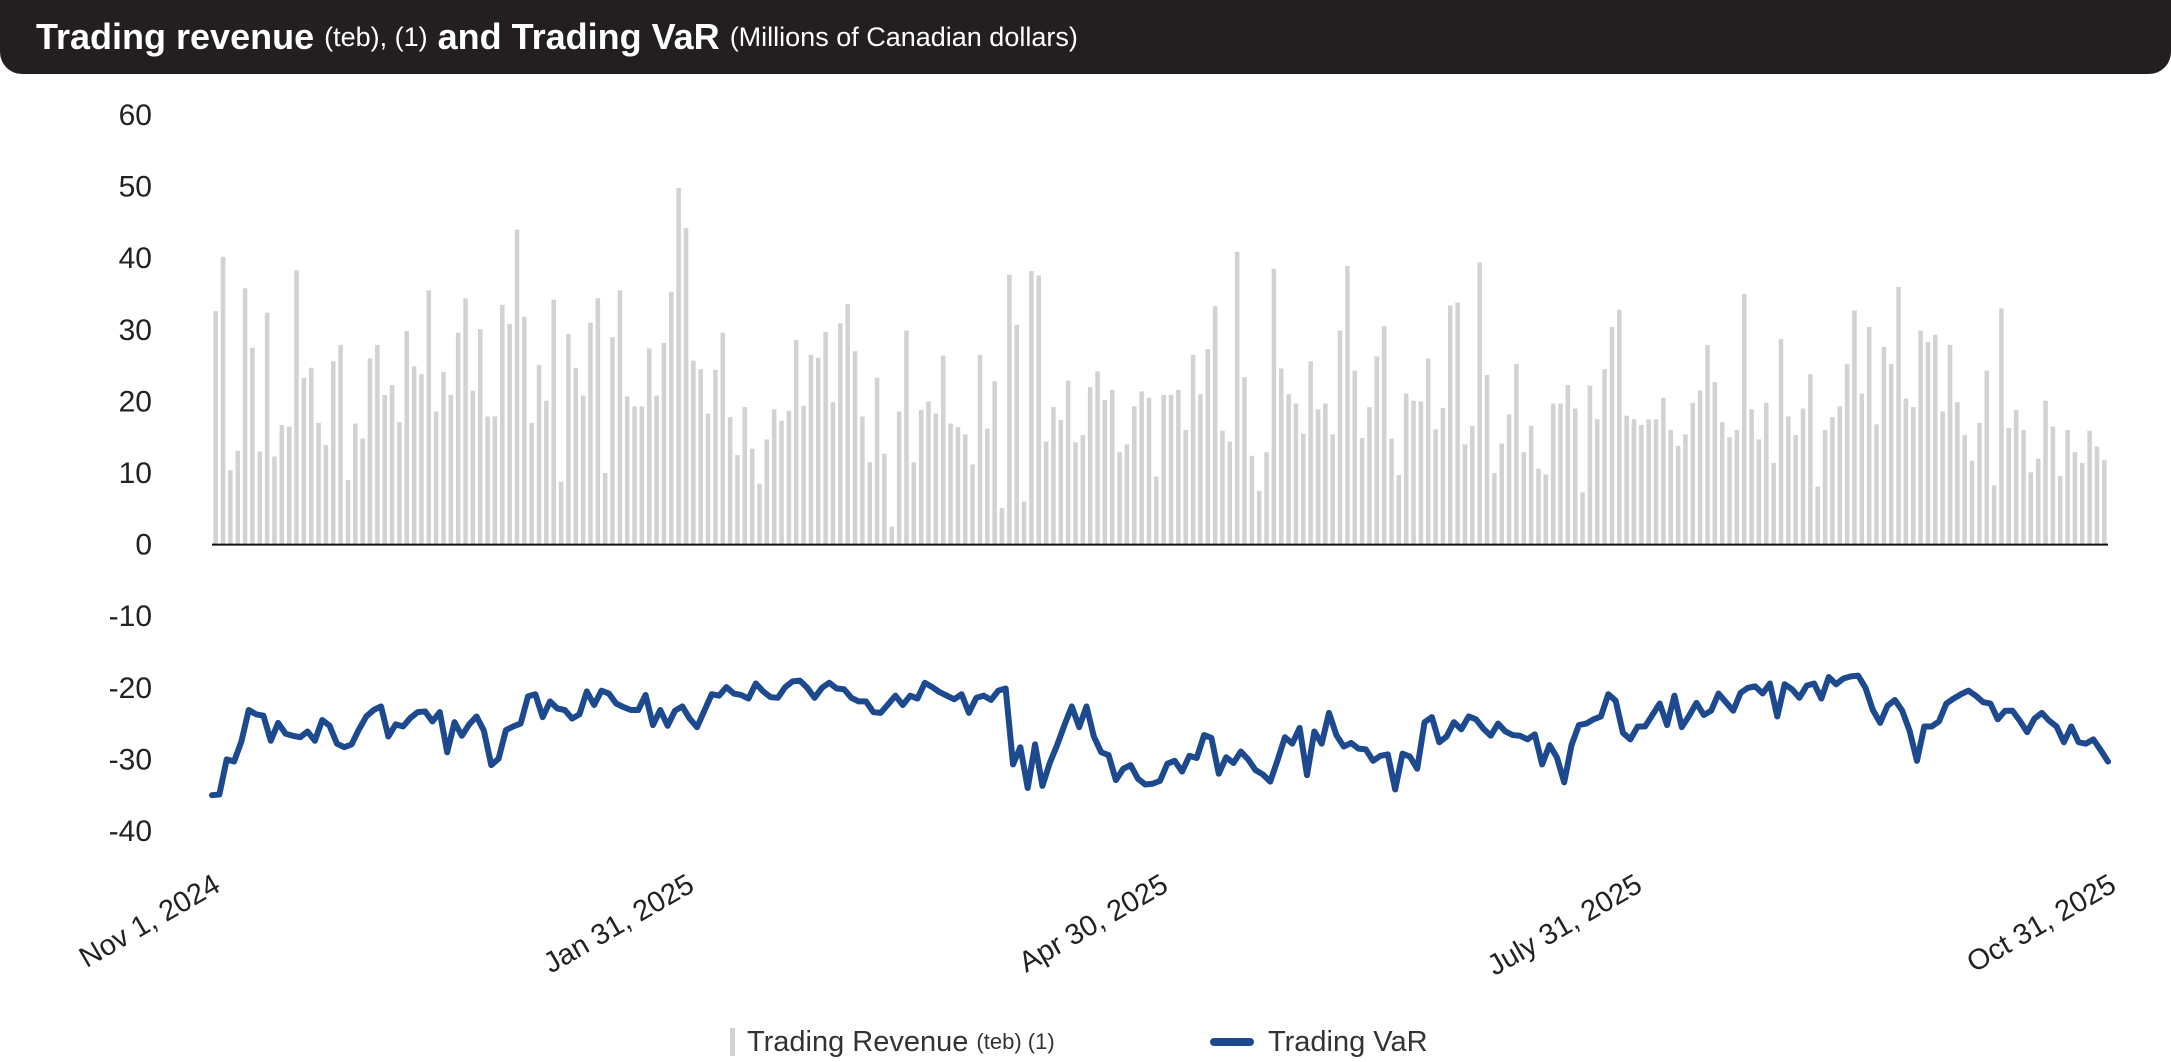 This screenshot has width=2171, height=1062. What do you see at coordinates (135, 473) in the screenshot?
I see `y-tick-label: 10` at bounding box center [135, 473].